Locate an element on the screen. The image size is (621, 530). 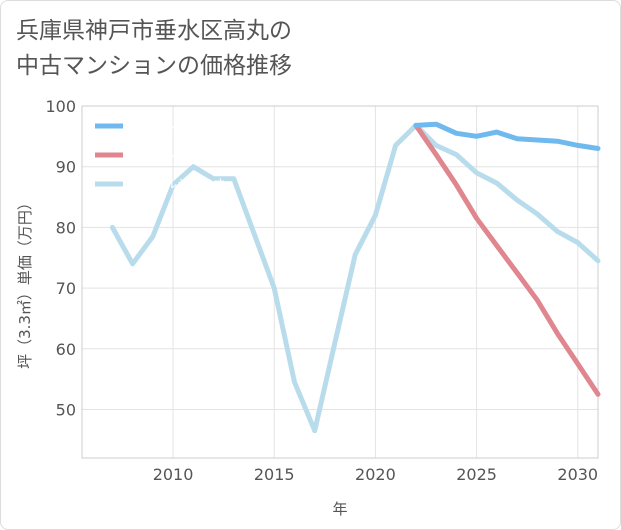
legend-label: ノーマルシナリオ is located at coordinates (177, 184).